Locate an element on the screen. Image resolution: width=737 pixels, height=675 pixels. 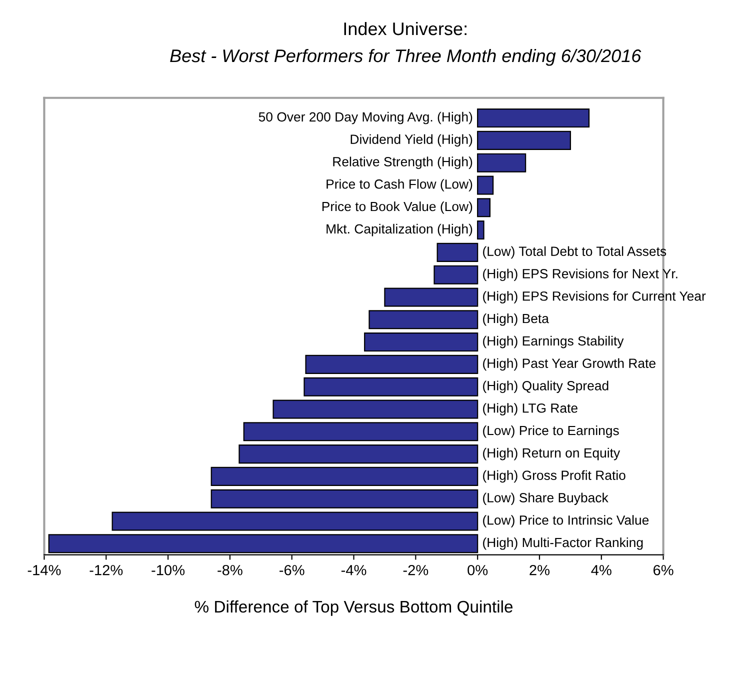
x-tick-label: -2% is located at coordinates (415, 570).